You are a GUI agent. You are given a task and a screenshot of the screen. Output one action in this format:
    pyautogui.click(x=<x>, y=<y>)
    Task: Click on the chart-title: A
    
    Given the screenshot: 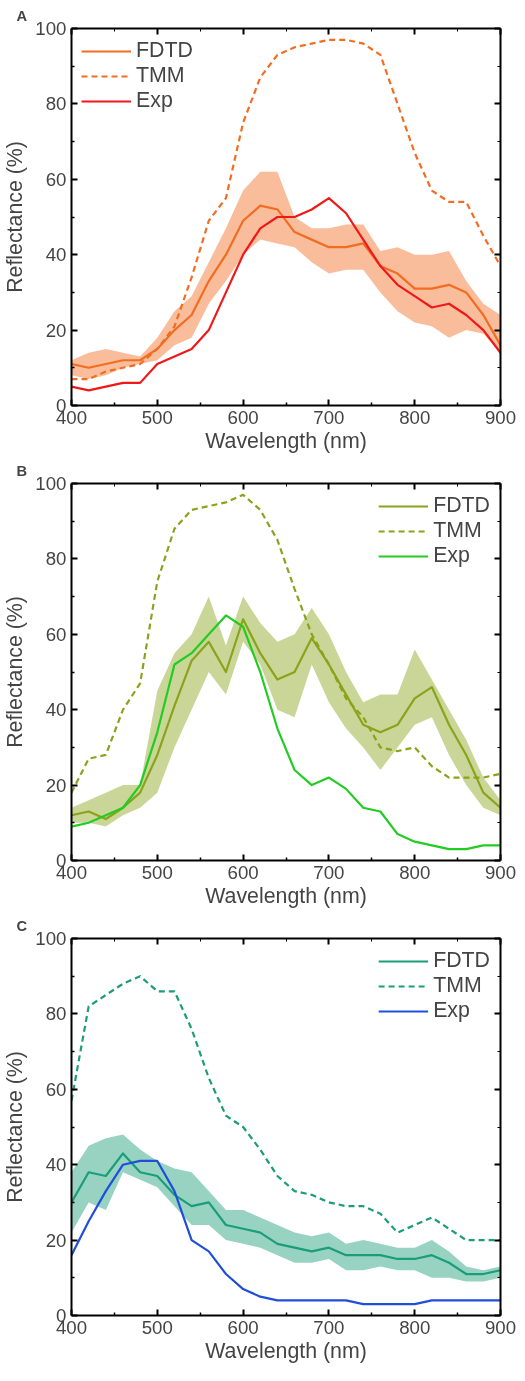 What is the action you would take?
    pyautogui.click(x=22, y=15)
    